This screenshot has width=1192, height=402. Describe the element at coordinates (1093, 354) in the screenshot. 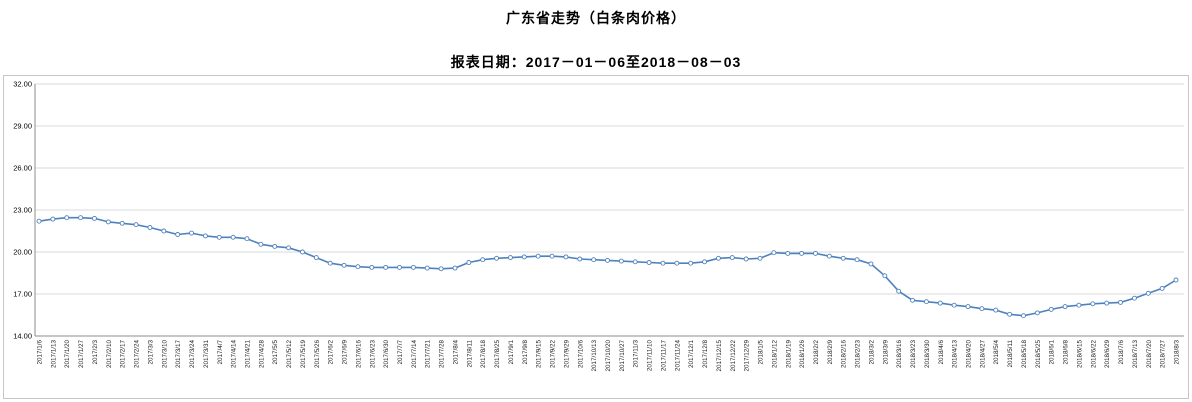

I see `x-tick-label: 2018/6/22` at that location.